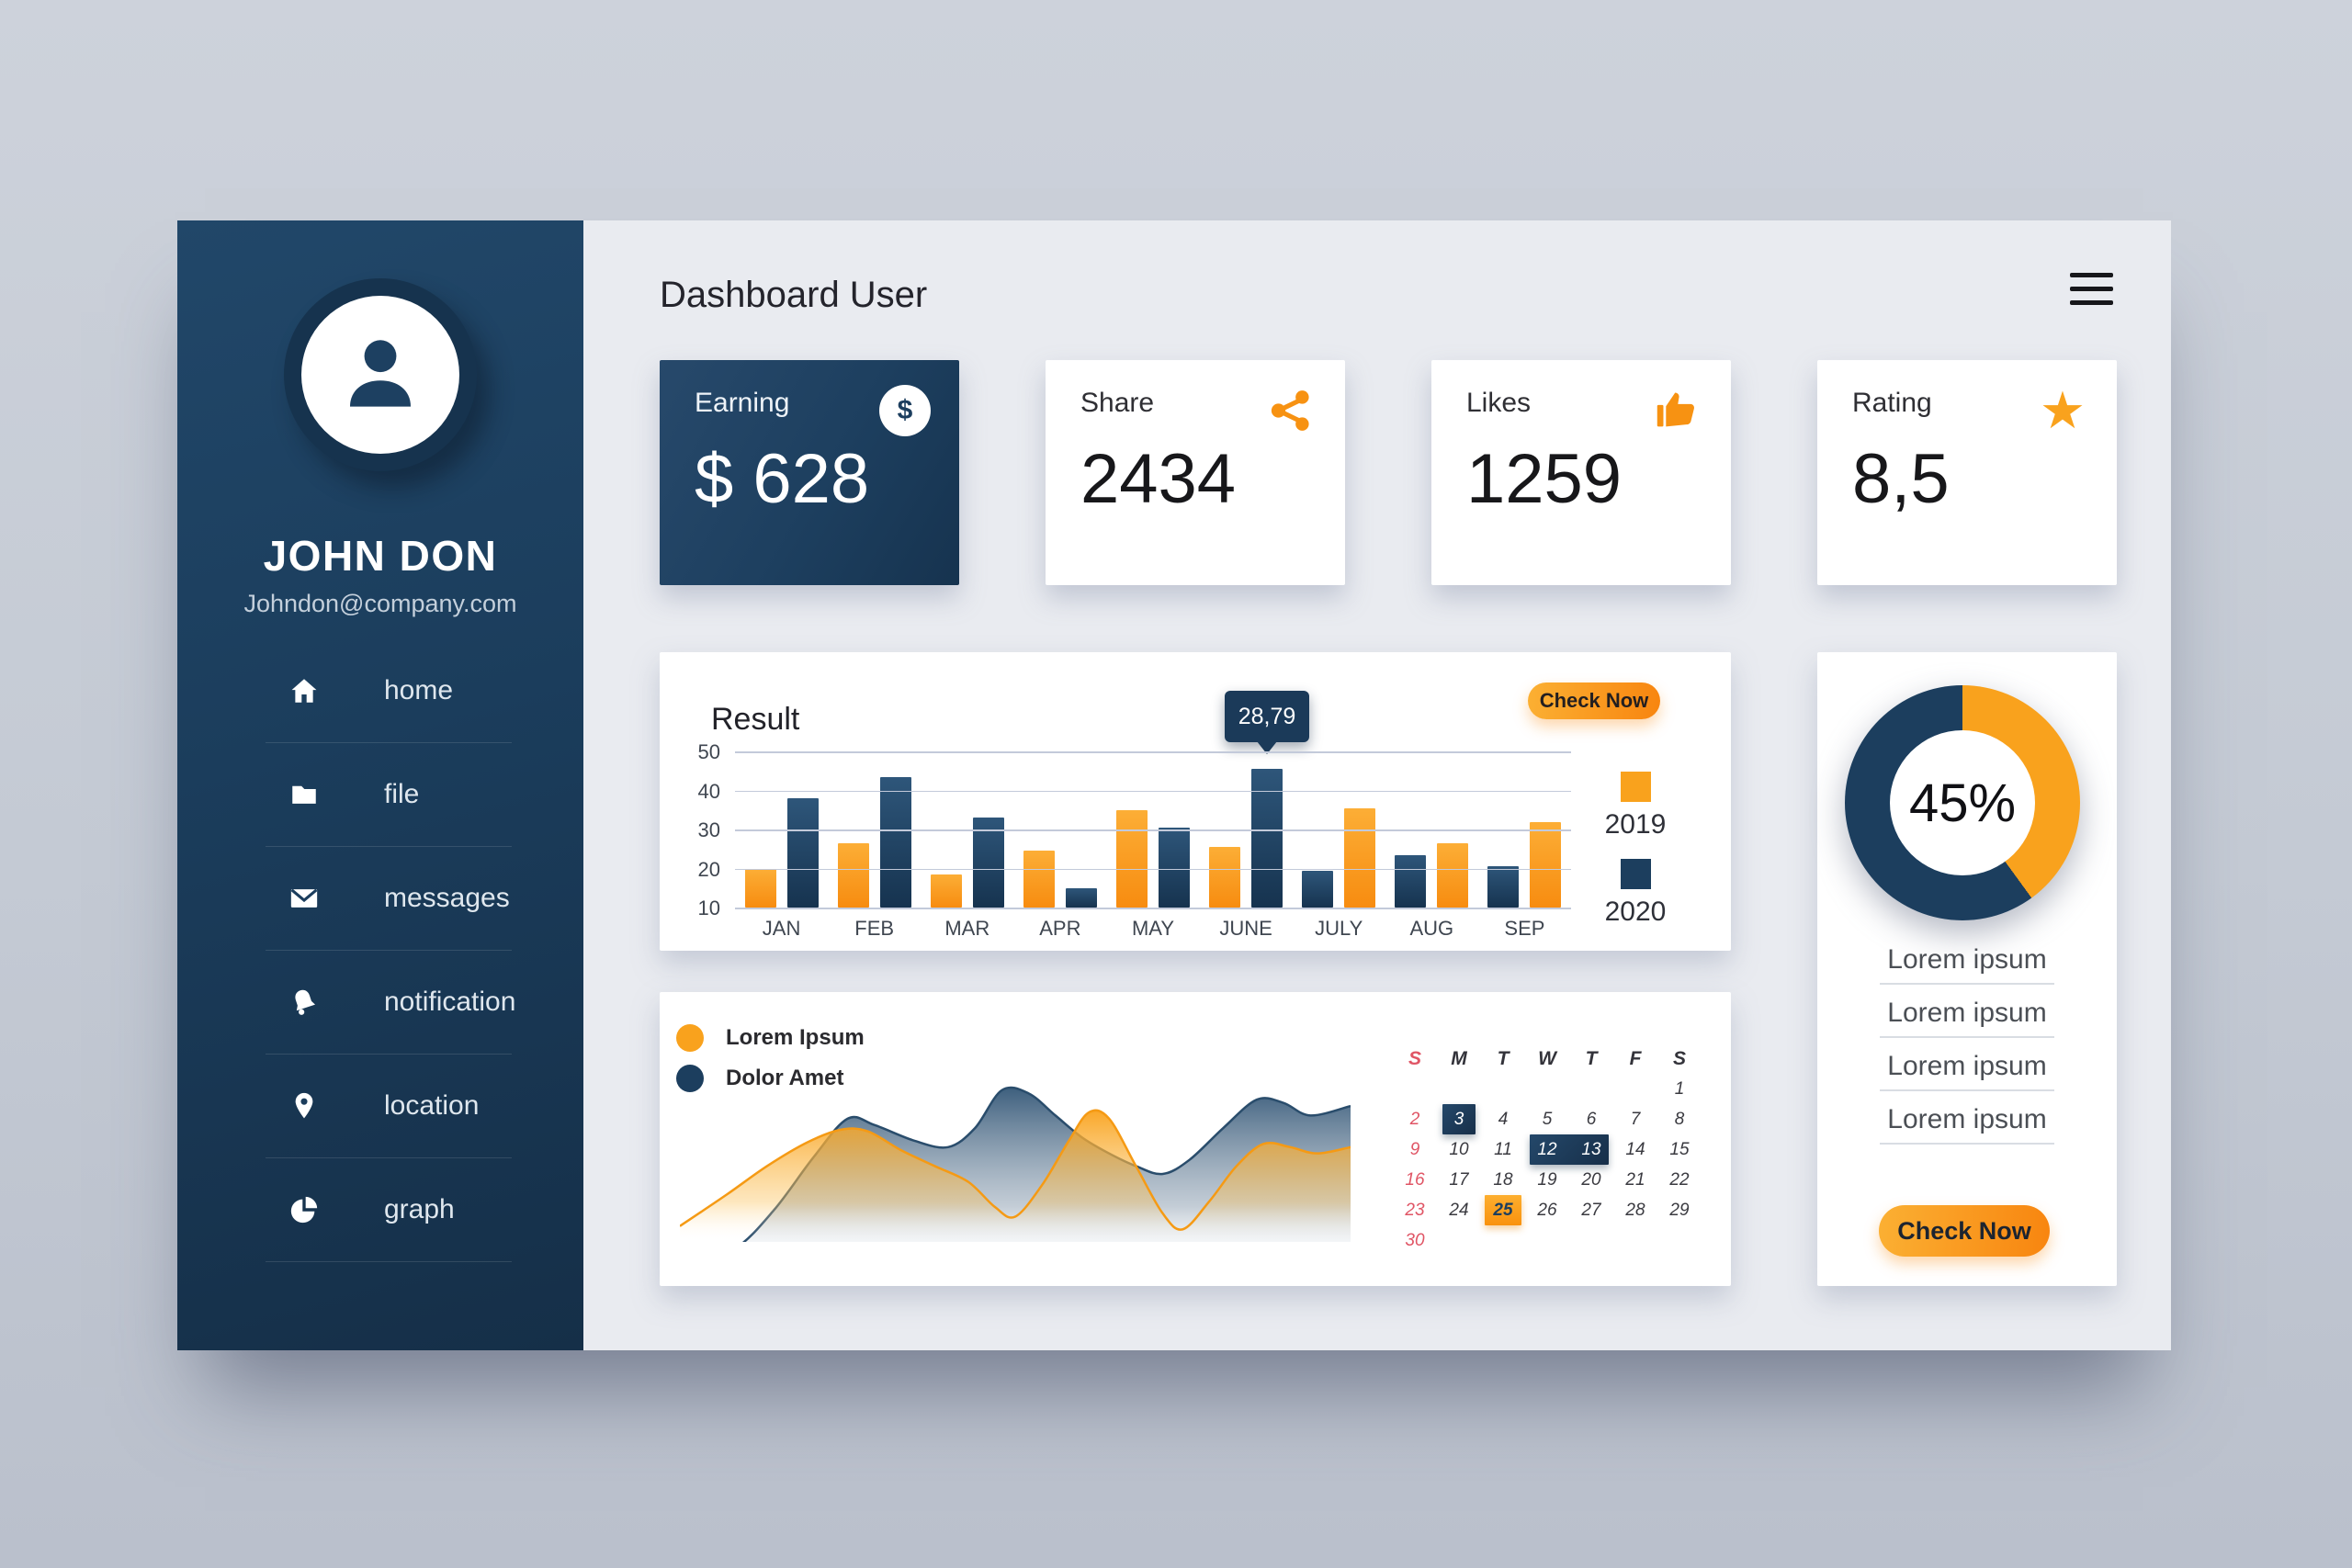 The height and width of the screenshot is (1568, 2352). Describe the element at coordinates (1016, 1164) in the screenshot. I see `area-chart` at that location.